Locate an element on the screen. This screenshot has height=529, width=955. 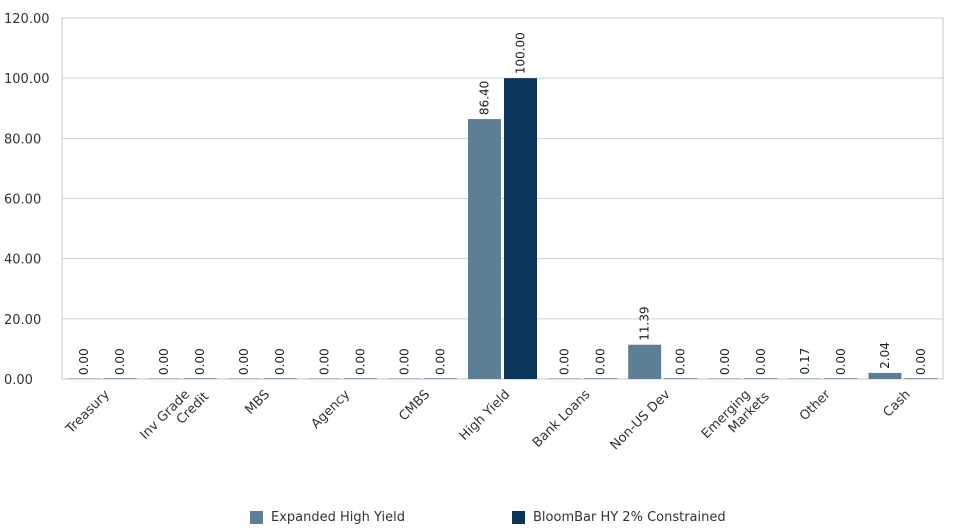
x-tick-label: High Yield is located at coordinates (485, 415).